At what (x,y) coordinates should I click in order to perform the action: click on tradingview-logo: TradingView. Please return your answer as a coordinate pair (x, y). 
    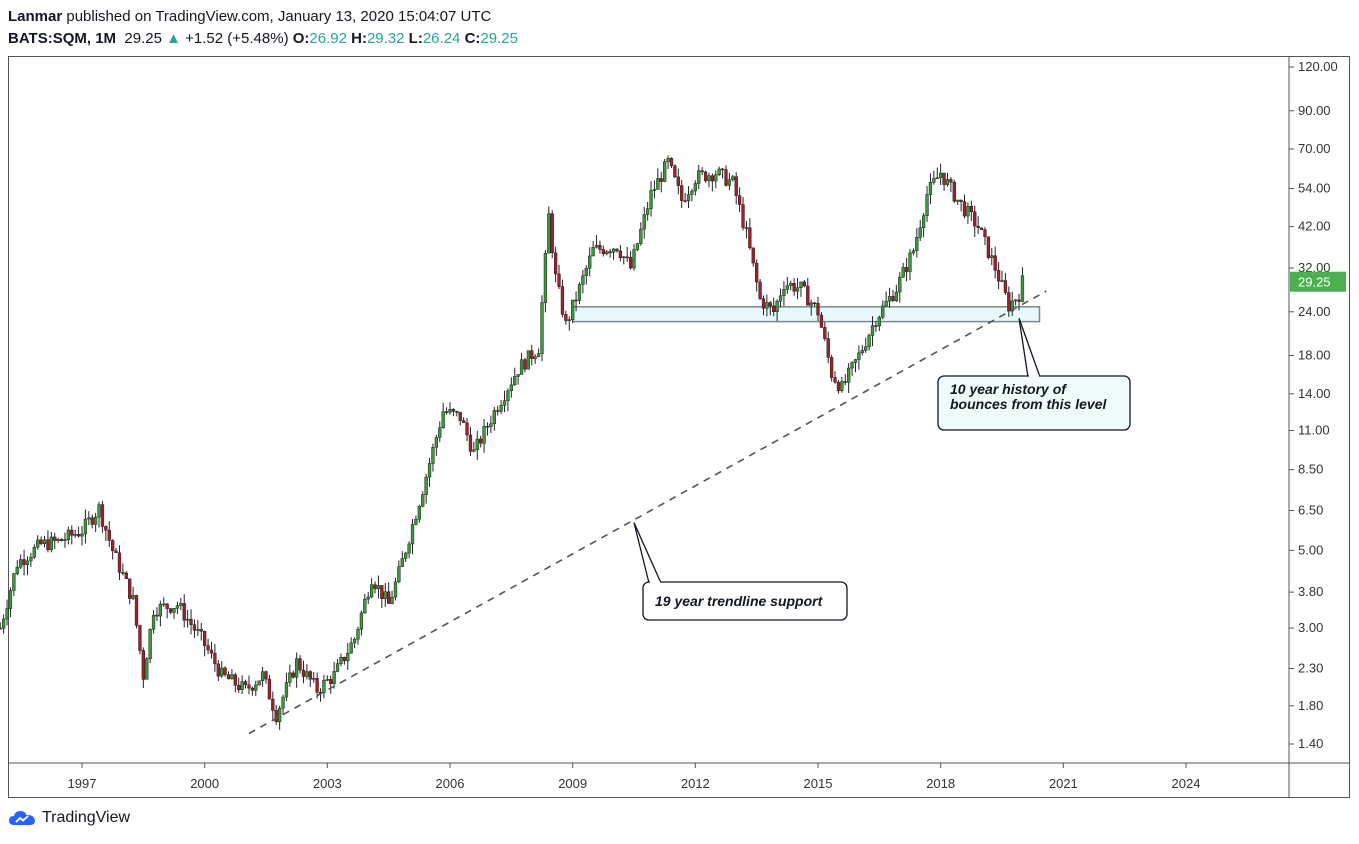
    Looking at the image, I should click on (69, 818).